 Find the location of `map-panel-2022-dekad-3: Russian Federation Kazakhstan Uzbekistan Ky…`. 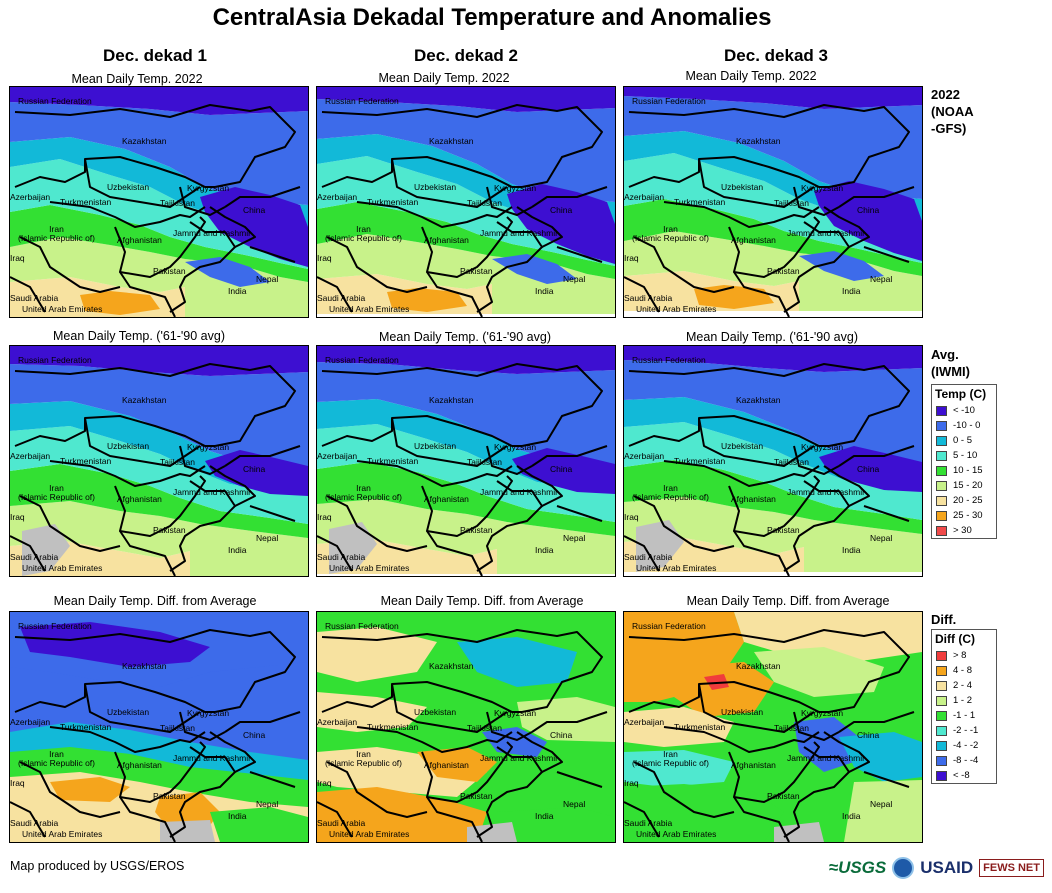

map-panel-2022-dekad-3: Russian Federation Kazakhstan Uzbekistan Ky… is located at coordinates (773, 202).